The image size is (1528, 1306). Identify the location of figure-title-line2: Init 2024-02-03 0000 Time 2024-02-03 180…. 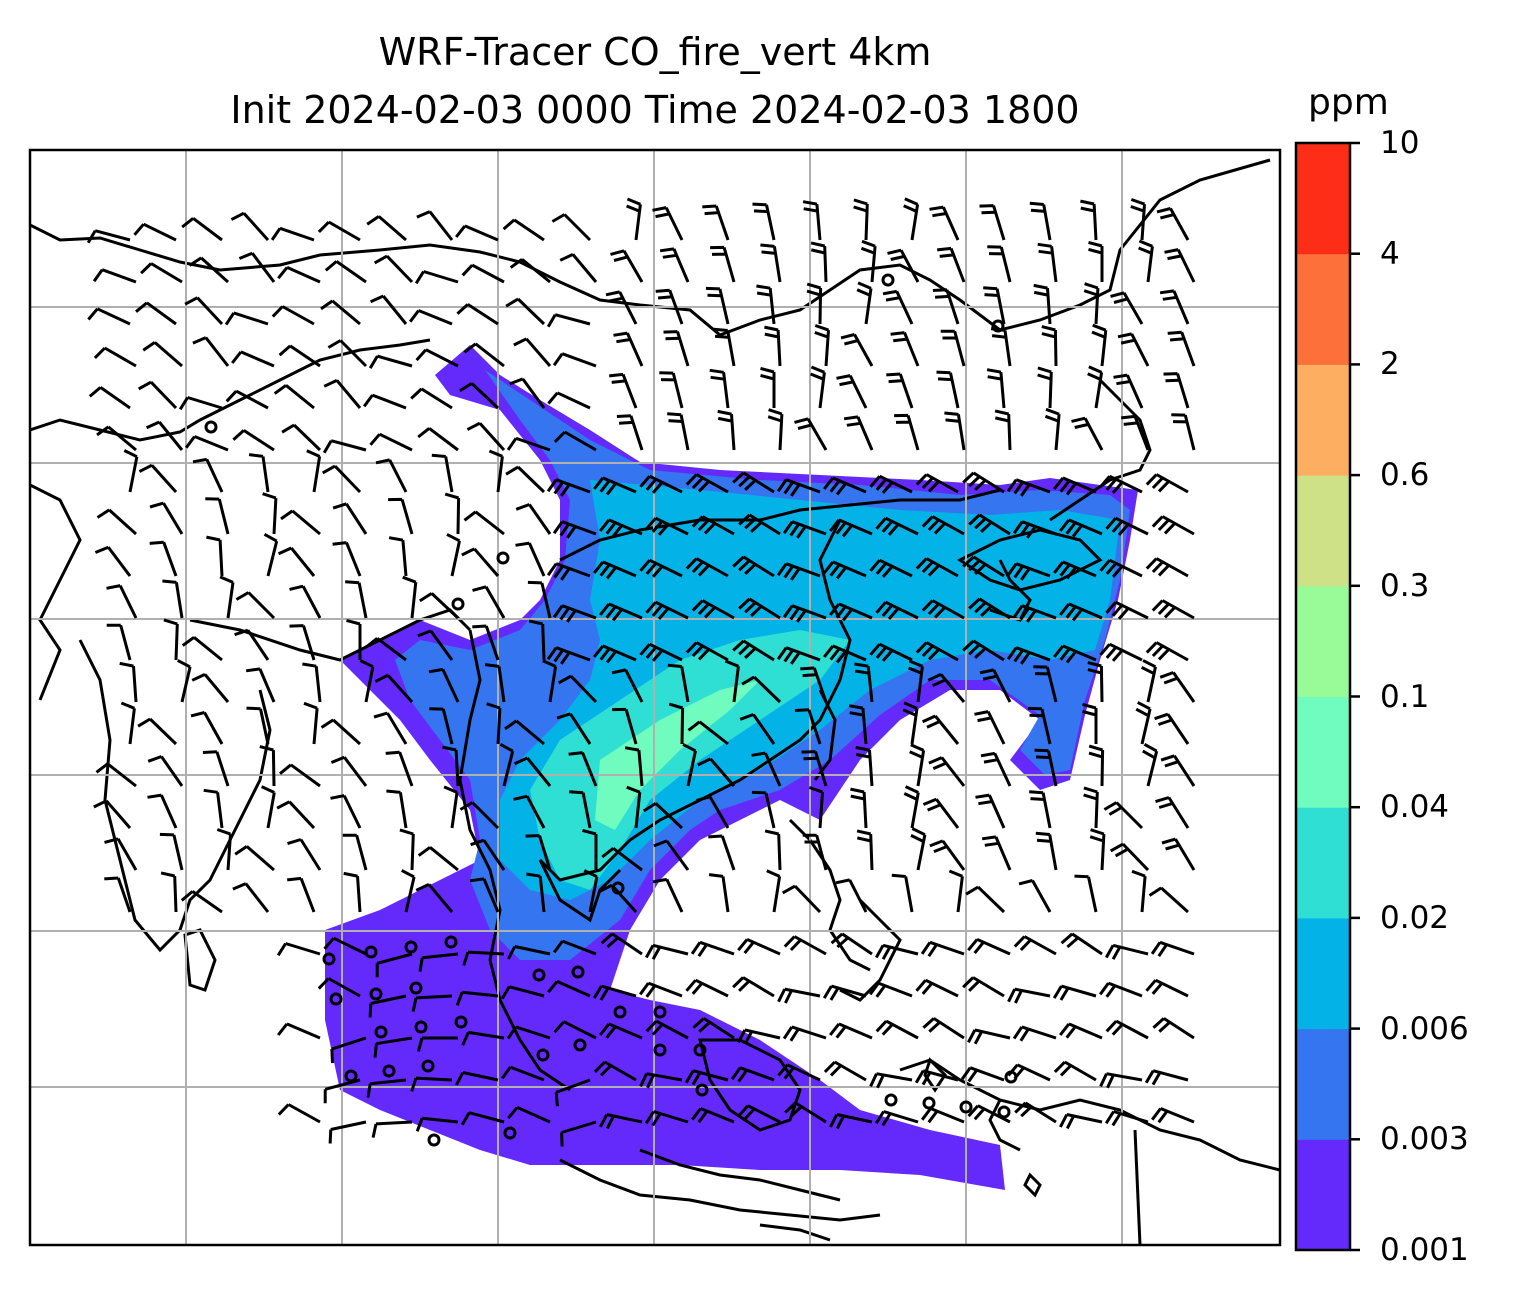
(655, 110).